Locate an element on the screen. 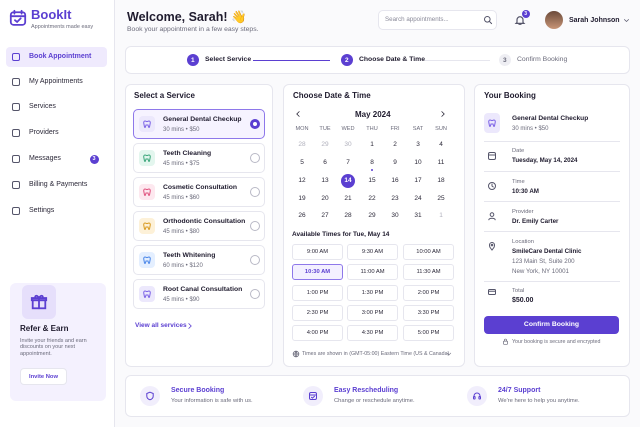  service-name: Teeth Whitening is located at coordinates (189, 255).